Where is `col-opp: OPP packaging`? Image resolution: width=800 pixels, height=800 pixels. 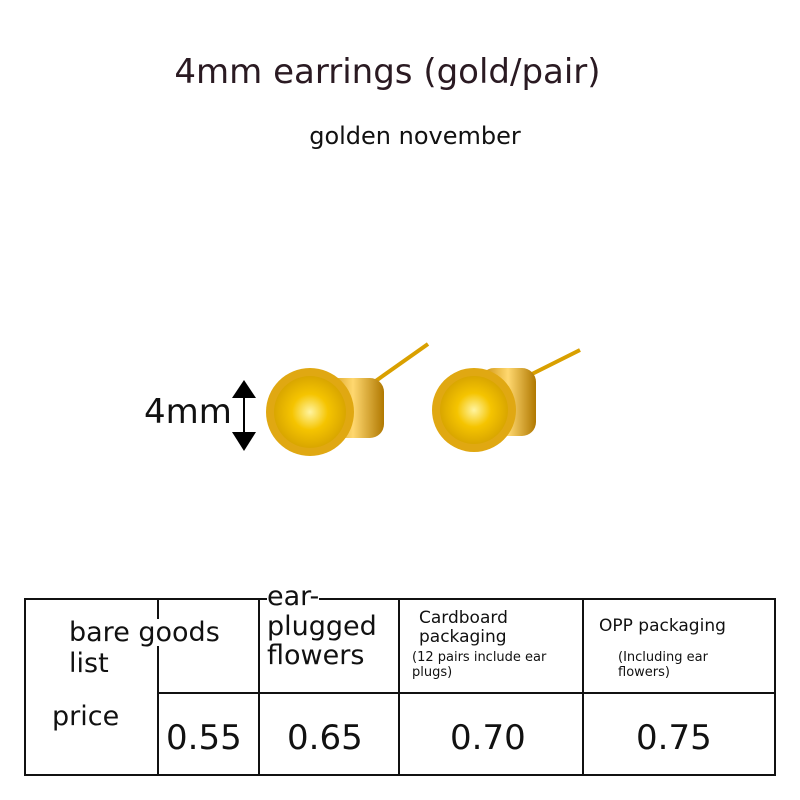 col-opp: OPP packaging is located at coordinates (662, 626).